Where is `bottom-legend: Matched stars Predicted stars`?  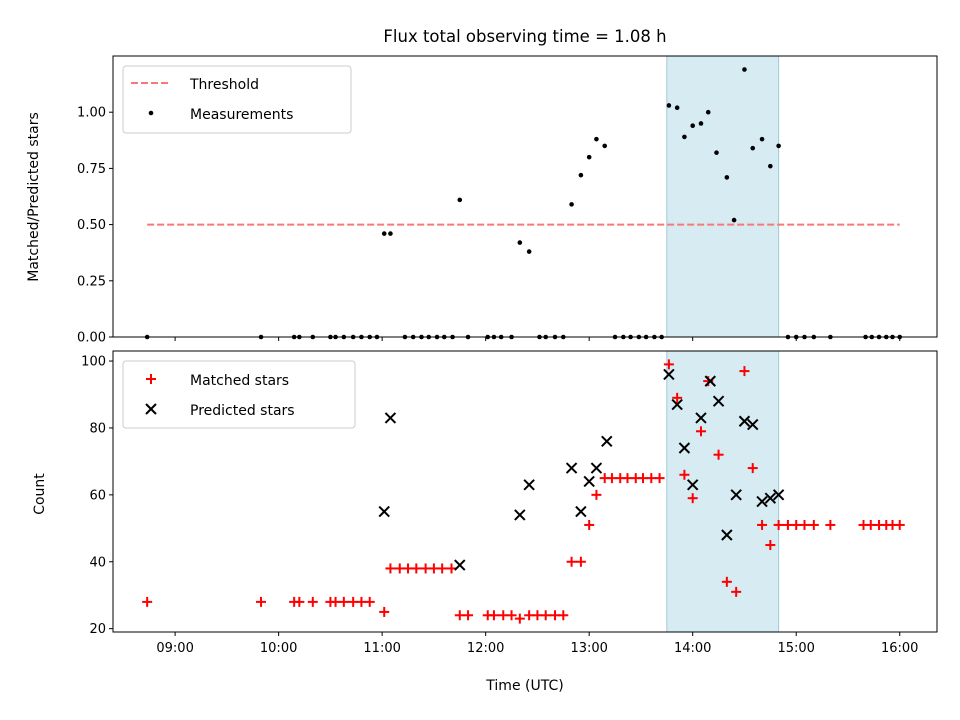 bottom-legend: Matched stars Predicted stars is located at coordinates (239, 394).